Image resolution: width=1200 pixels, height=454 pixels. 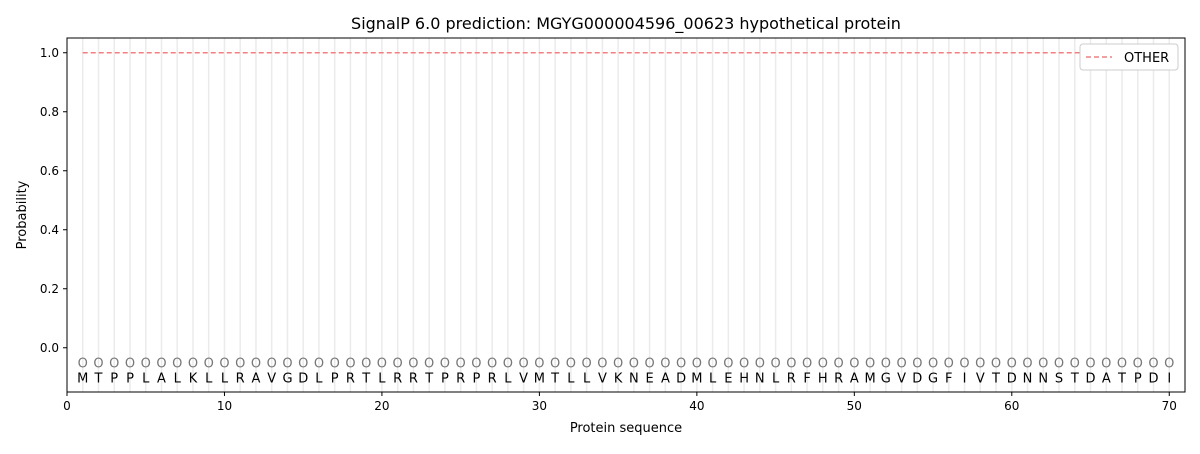 What do you see at coordinates (1169, 406) in the screenshot?
I see `x-tick-label: 70` at bounding box center [1169, 406].